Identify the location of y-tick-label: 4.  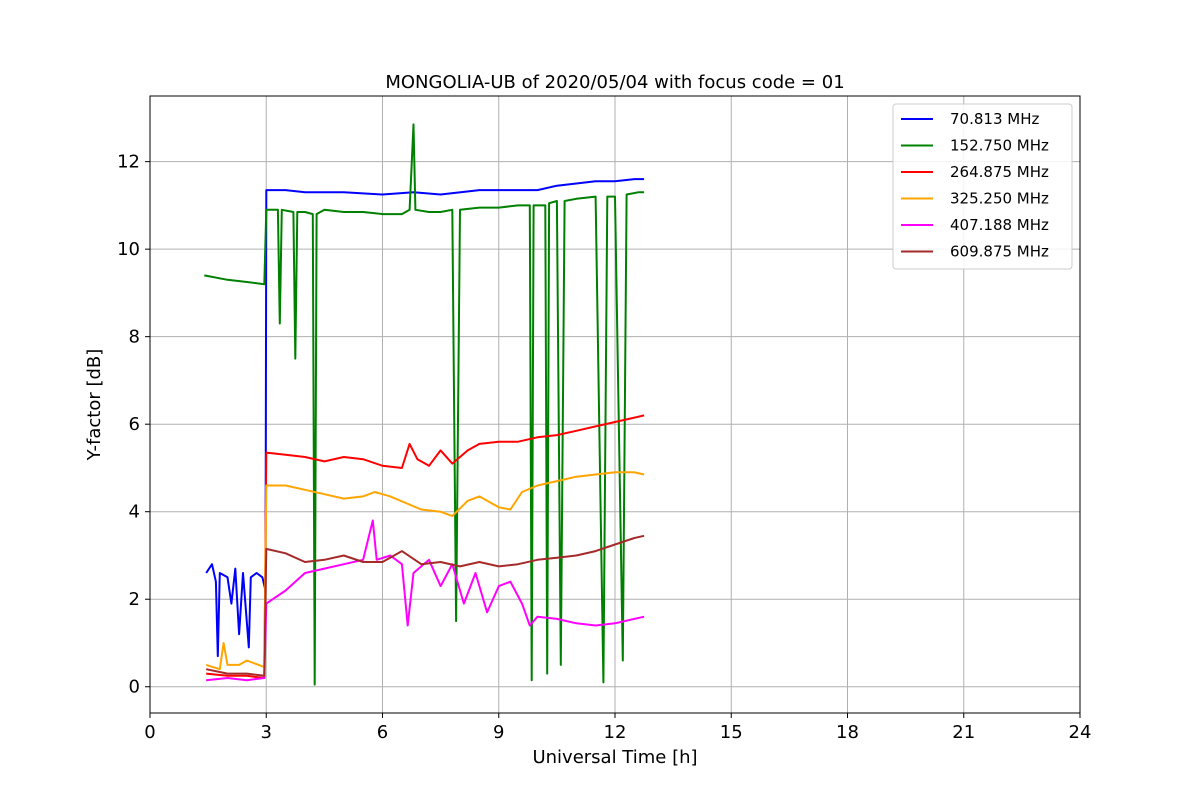
(134, 512).